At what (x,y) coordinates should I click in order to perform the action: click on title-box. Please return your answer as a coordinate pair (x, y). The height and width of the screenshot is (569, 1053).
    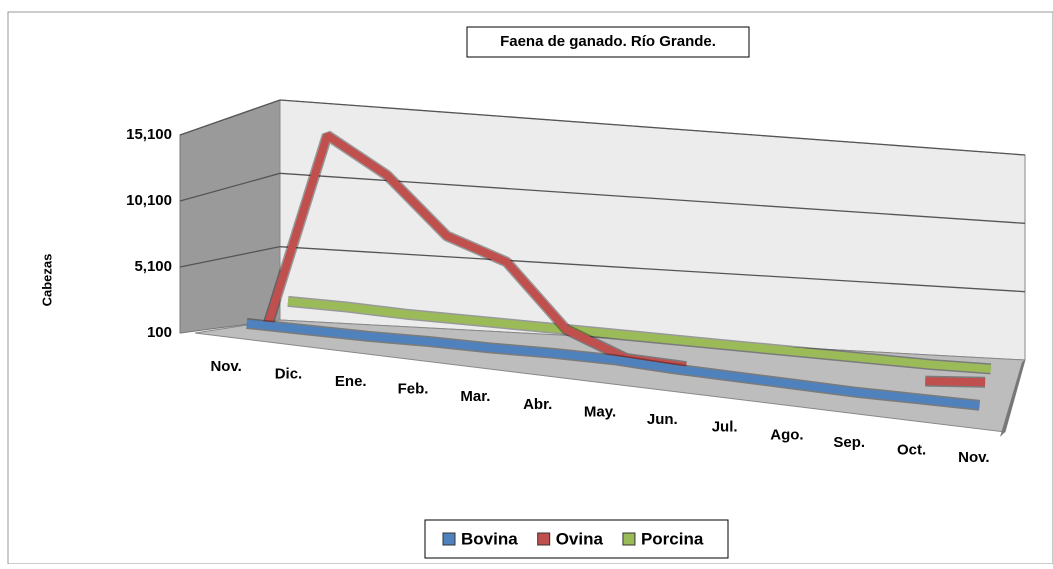
    Looking at the image, I should click on (608, 42).